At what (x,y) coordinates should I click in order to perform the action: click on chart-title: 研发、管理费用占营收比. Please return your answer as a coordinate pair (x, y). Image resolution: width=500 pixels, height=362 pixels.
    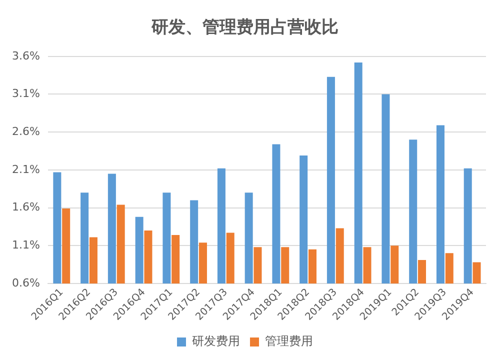
    Looking at the image, I should click on (244, 28).